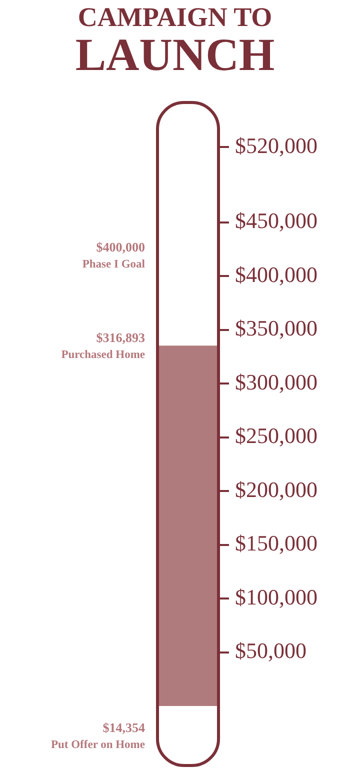  Describe the element at coordinates (175, 17) in the screenshot. I see `chart-title: CAMPAIGN TO` at that location.